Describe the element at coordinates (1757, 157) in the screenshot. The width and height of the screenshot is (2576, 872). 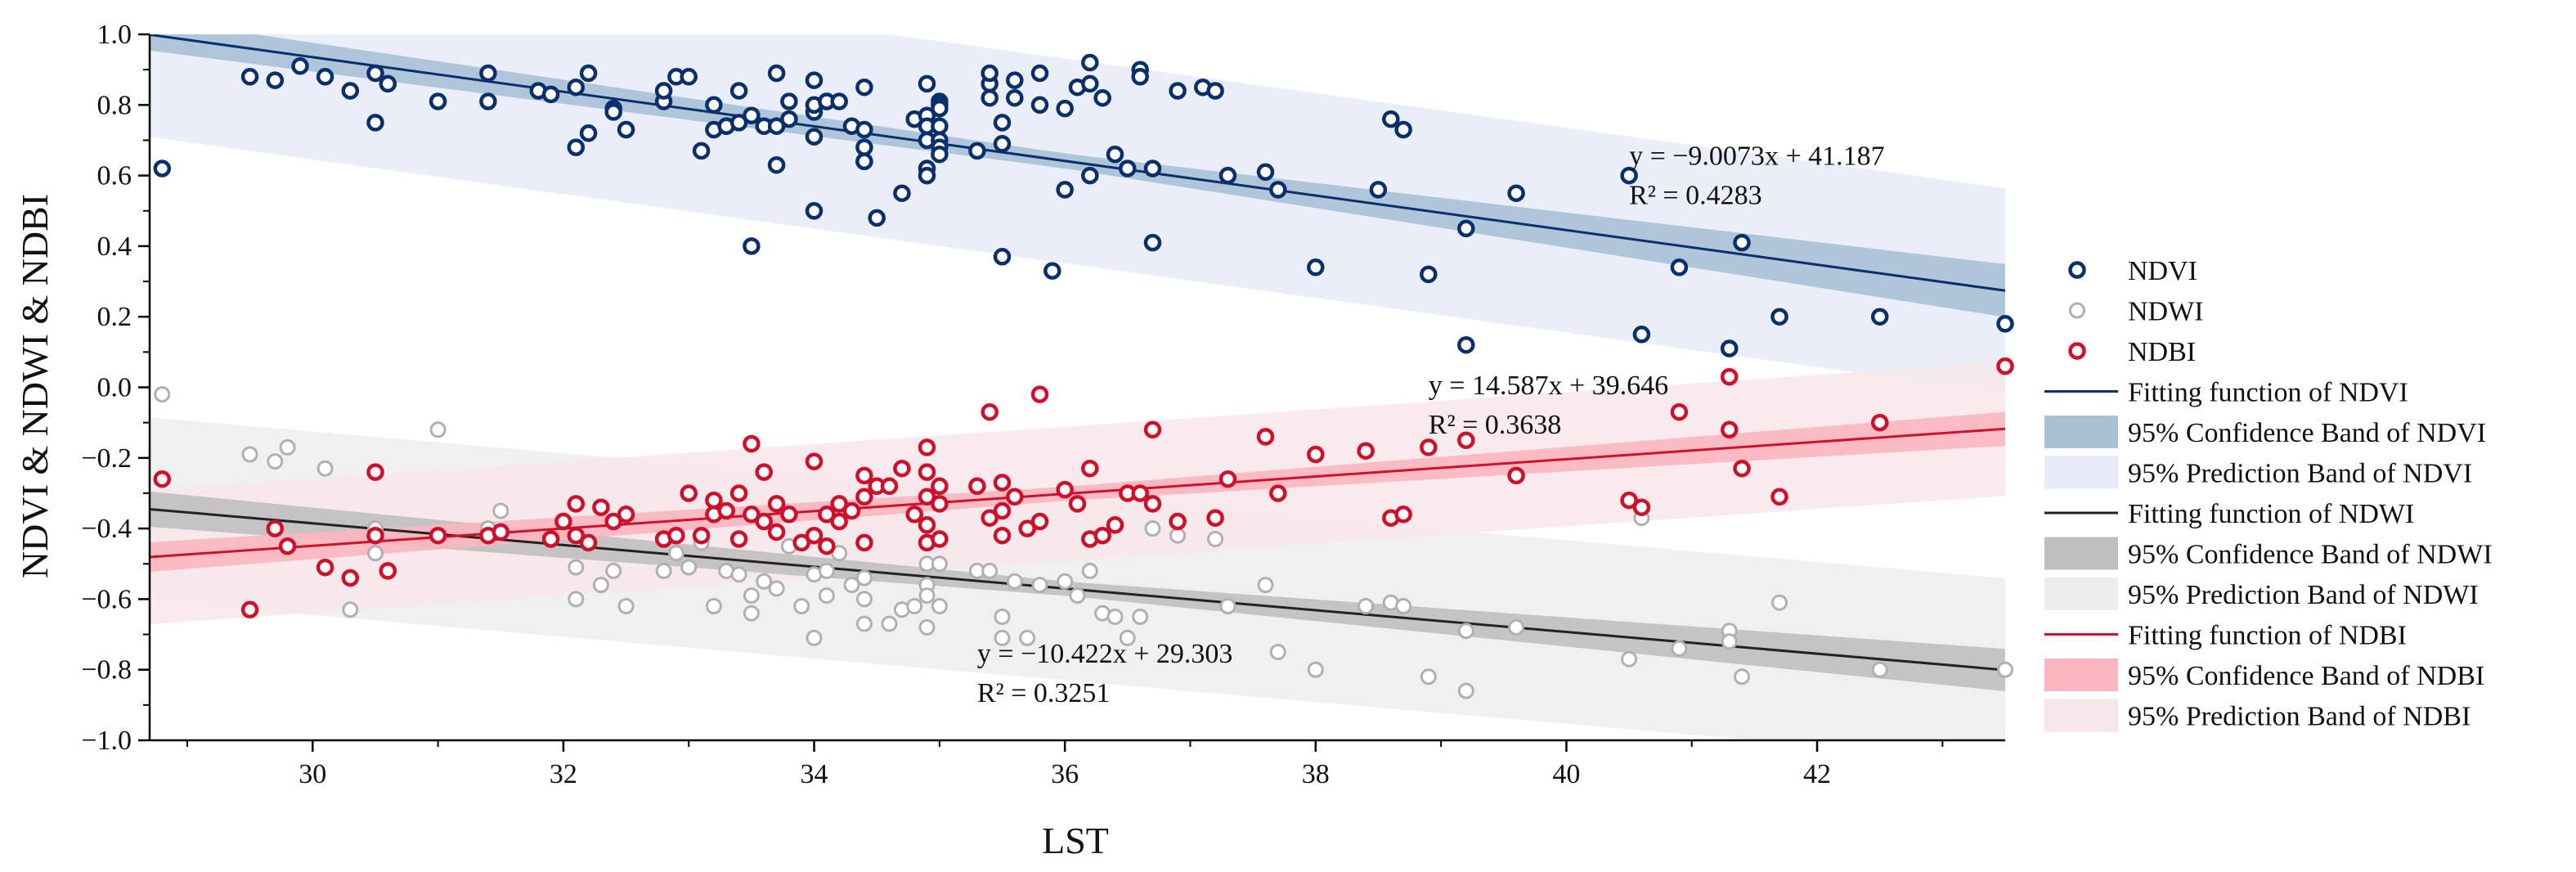
I see `equation-ndvi: y = −9.0073x + 41.187` at that location.